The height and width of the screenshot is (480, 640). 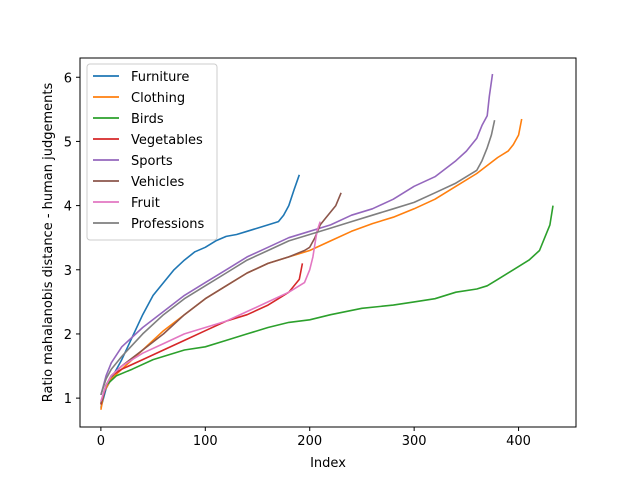 I want to click on y-tick-label: 3, so click(x=68, y=271).